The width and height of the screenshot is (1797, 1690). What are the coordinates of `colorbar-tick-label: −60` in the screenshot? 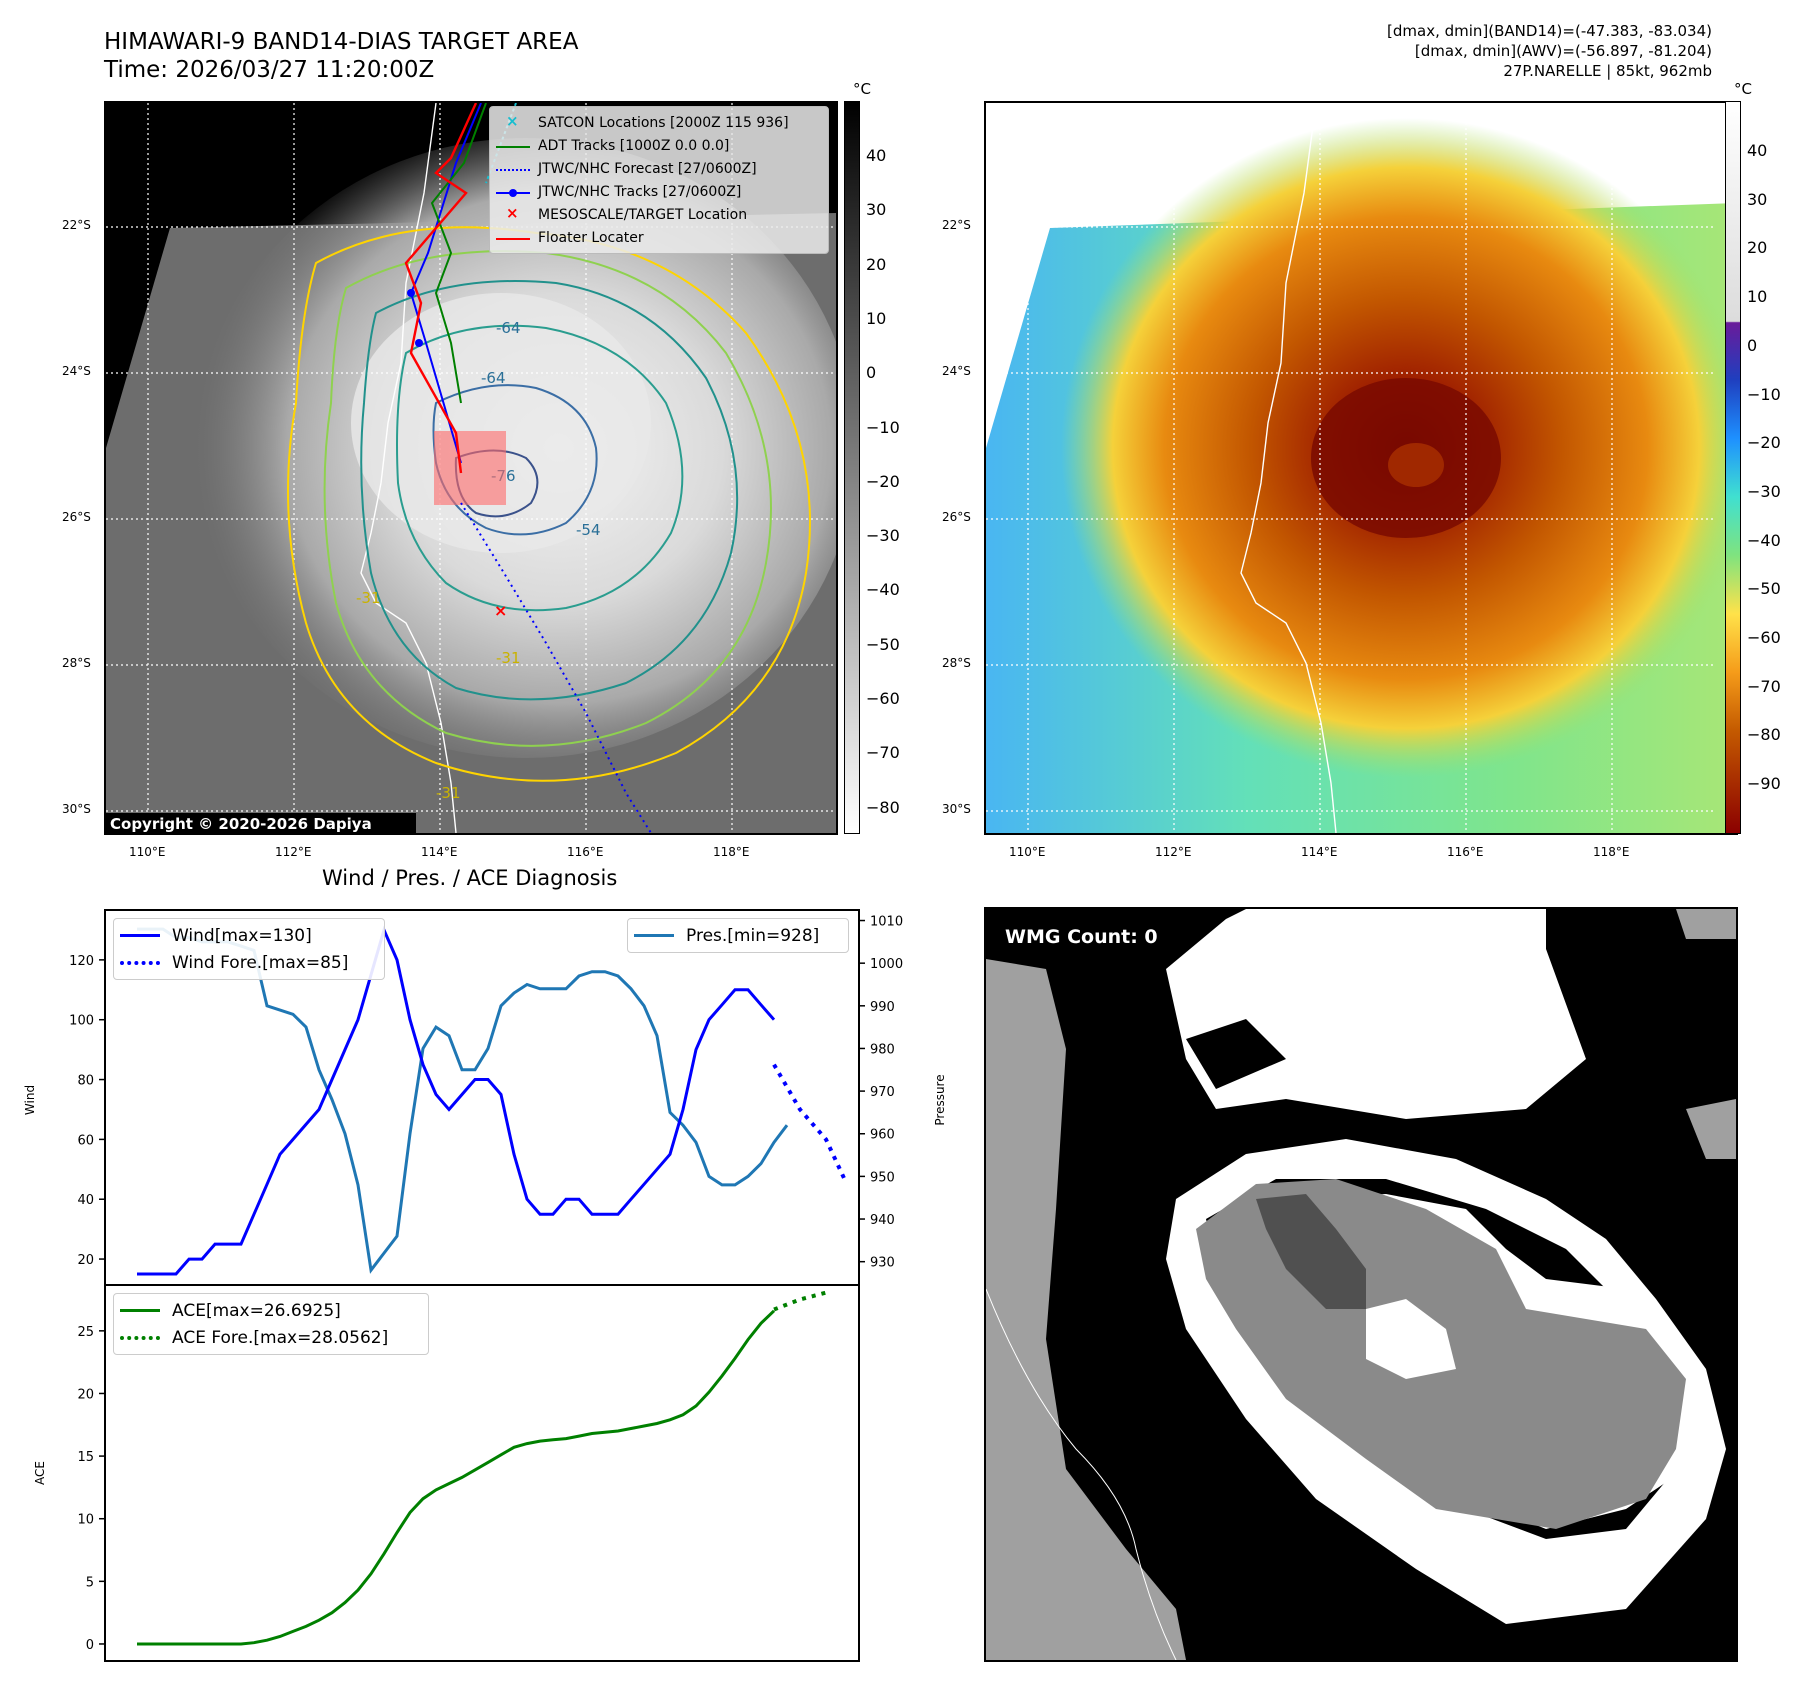 It's located at (883, 698).